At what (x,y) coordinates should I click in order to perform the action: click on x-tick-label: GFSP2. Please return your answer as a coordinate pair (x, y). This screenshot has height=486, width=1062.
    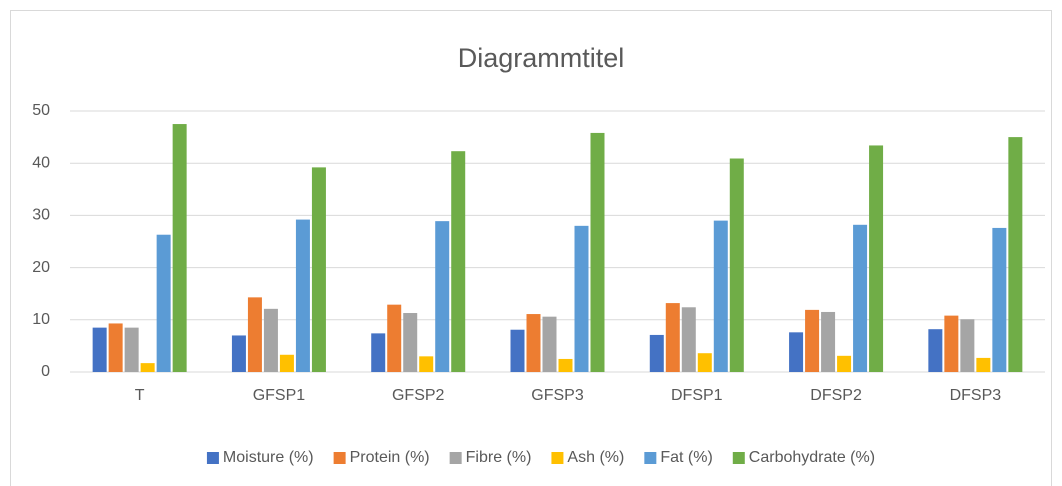
    Looking at the image, I should click on (418, 395).